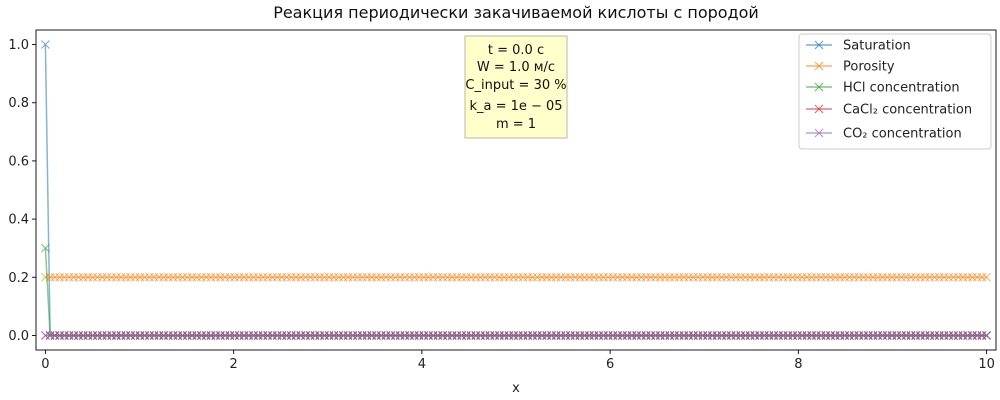  What do you see at coordinates (798, 364) in the screenshot?
I see `x-tick-label: 8` at bounding box center [798, 364].